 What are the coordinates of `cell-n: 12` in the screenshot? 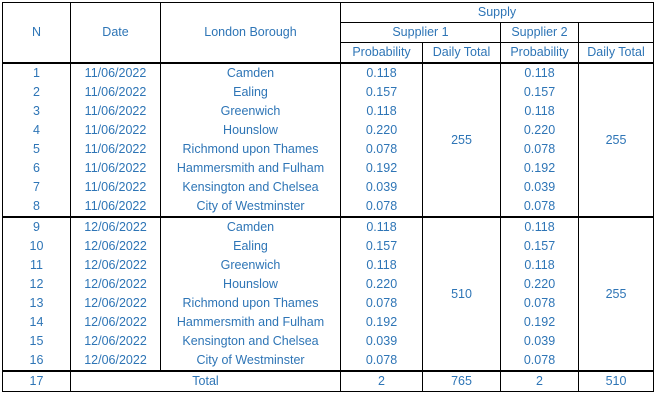 It's located at (36, 284).